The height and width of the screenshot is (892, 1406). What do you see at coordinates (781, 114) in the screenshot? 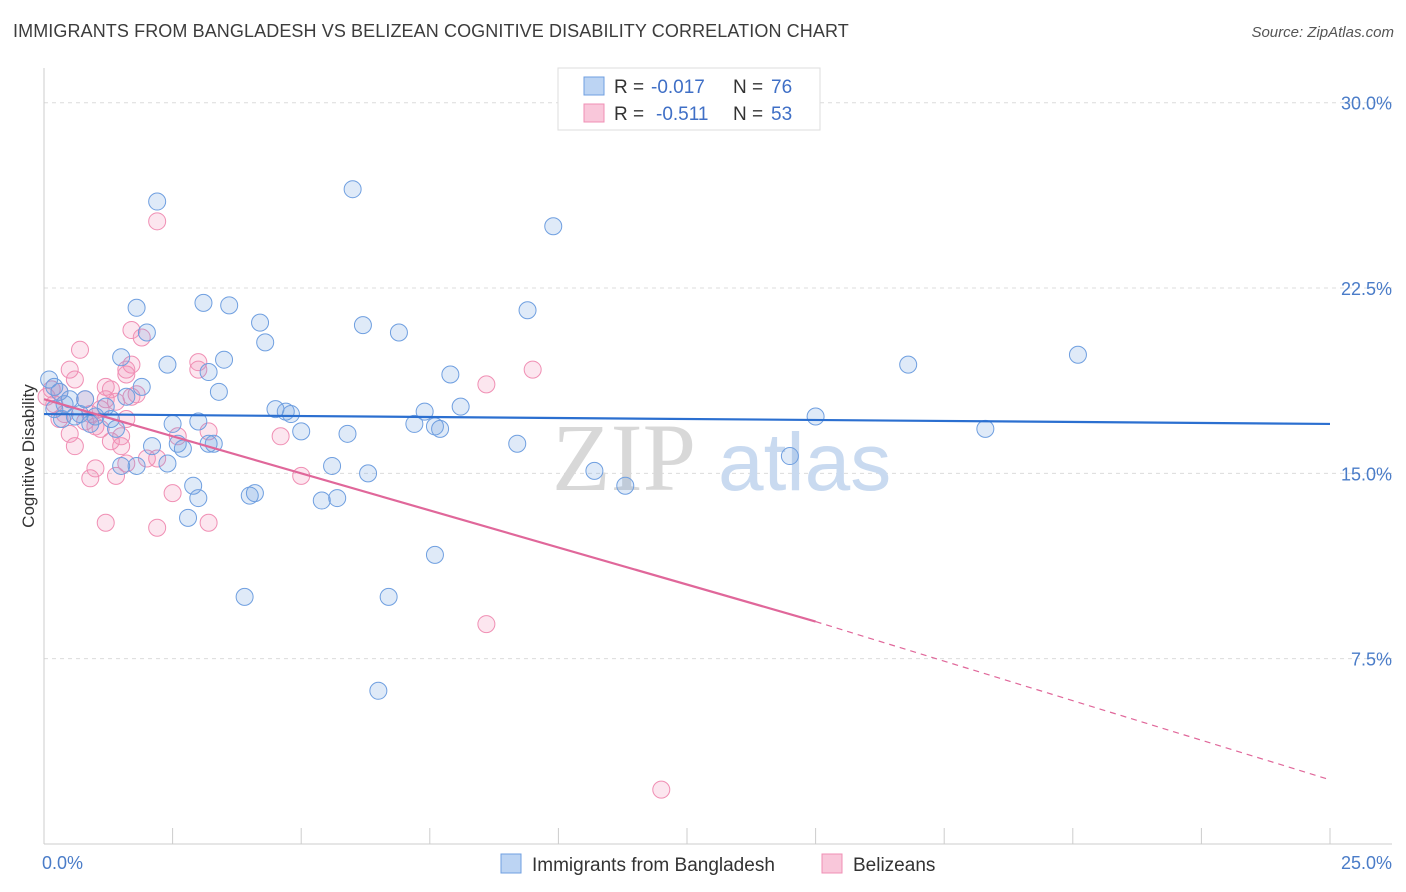
I see `stats-n-value-pink: 53` at bounding box center [781, 114].